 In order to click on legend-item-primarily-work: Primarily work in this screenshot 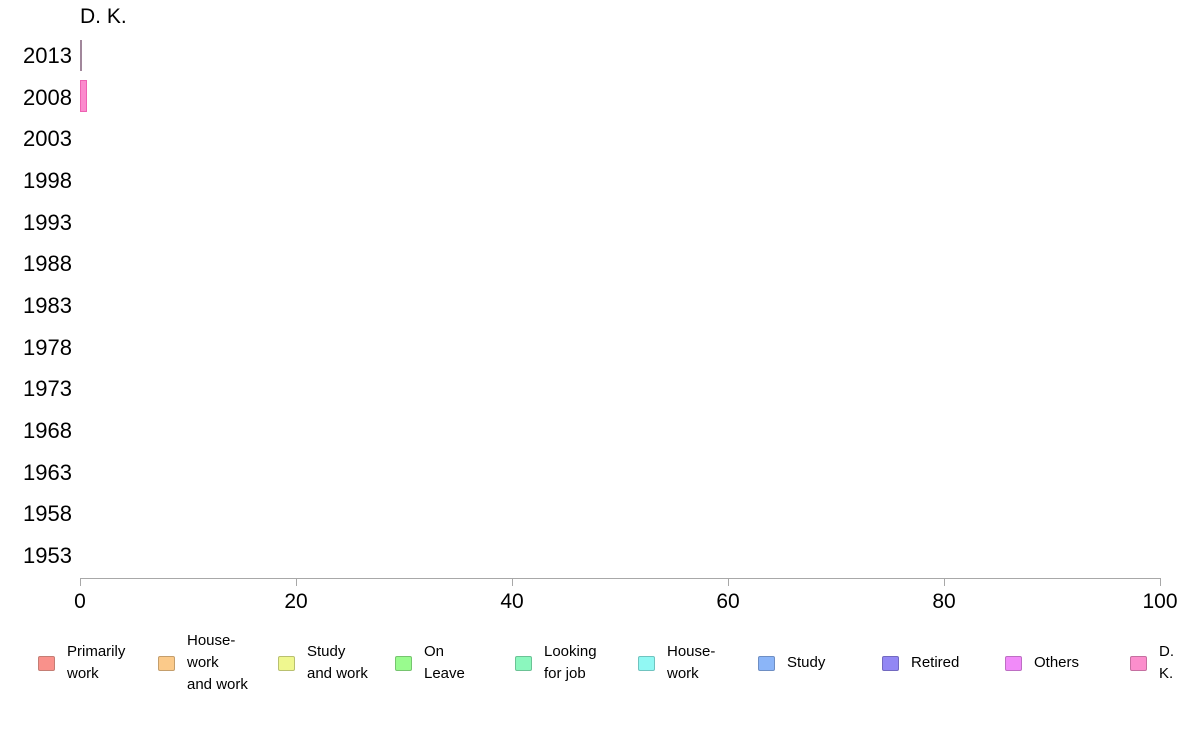, I will do `click(81, 663)`.